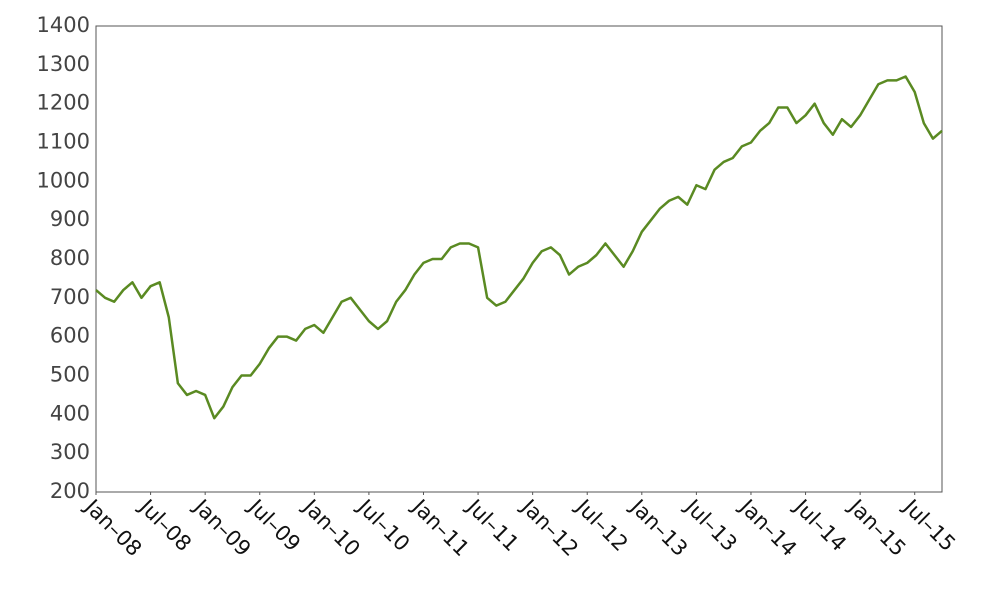  I want to click on y-tick-label: 1000, so click(63, 180).